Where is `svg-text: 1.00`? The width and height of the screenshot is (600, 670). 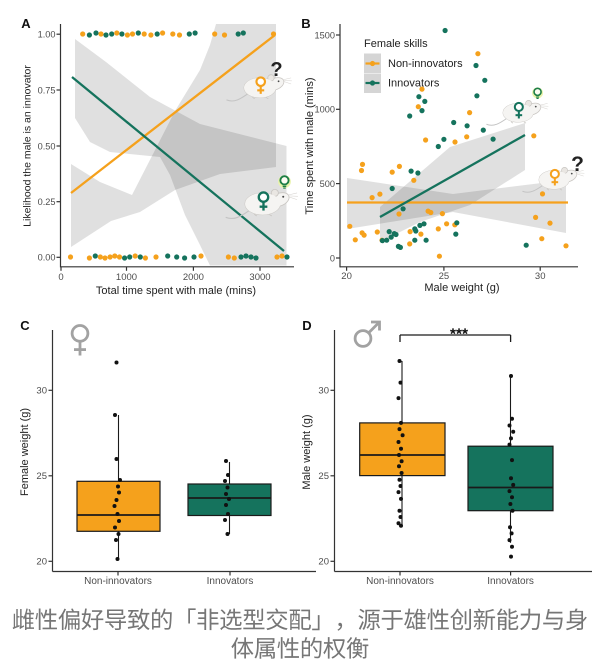
svg-text: 1.00 is located at coordinates (47, 35).